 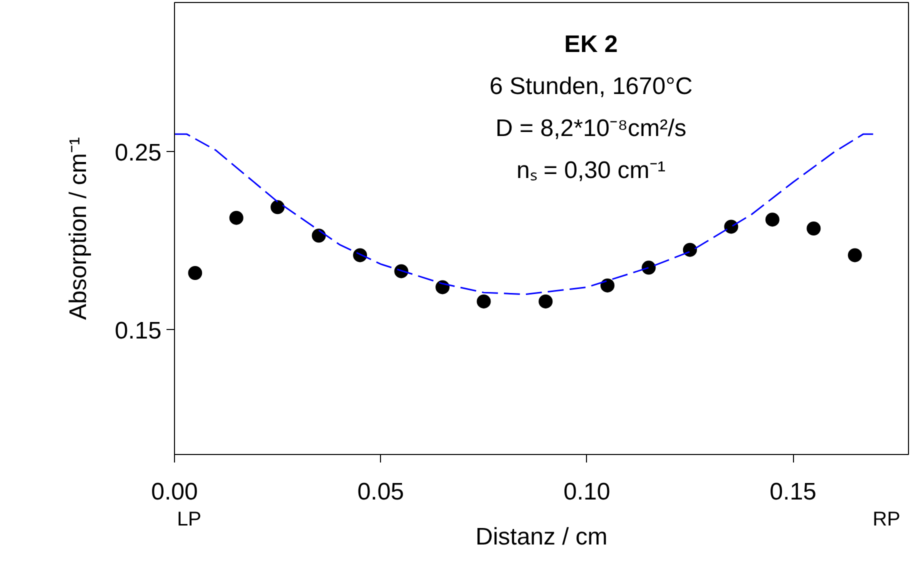 What do you see at coordinates (541, 537) in the screenshot?
I see `x-axis-title: Distanz / cm` at bounding box center [541, 537].